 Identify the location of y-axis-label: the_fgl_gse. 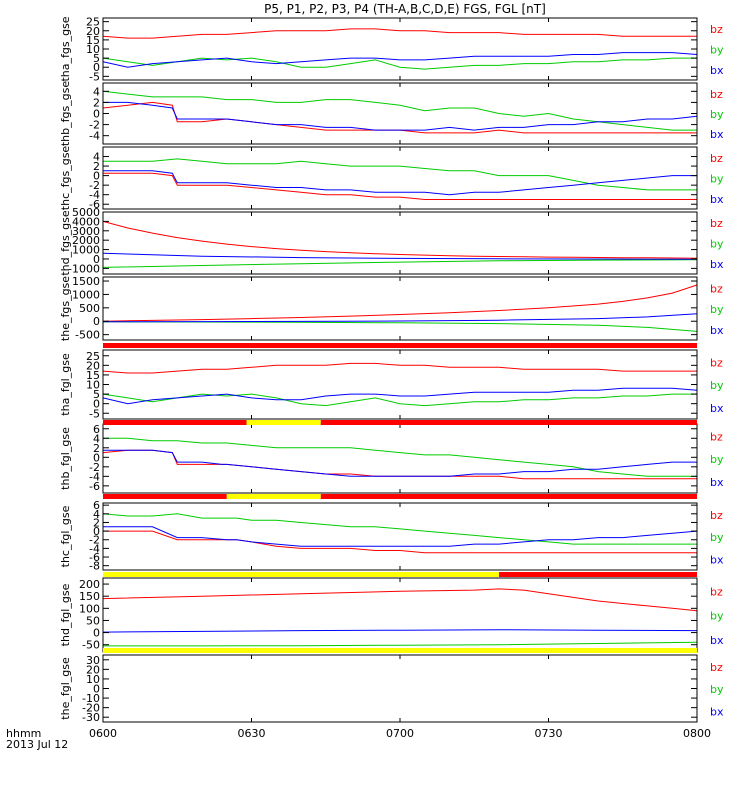
(65, 688).